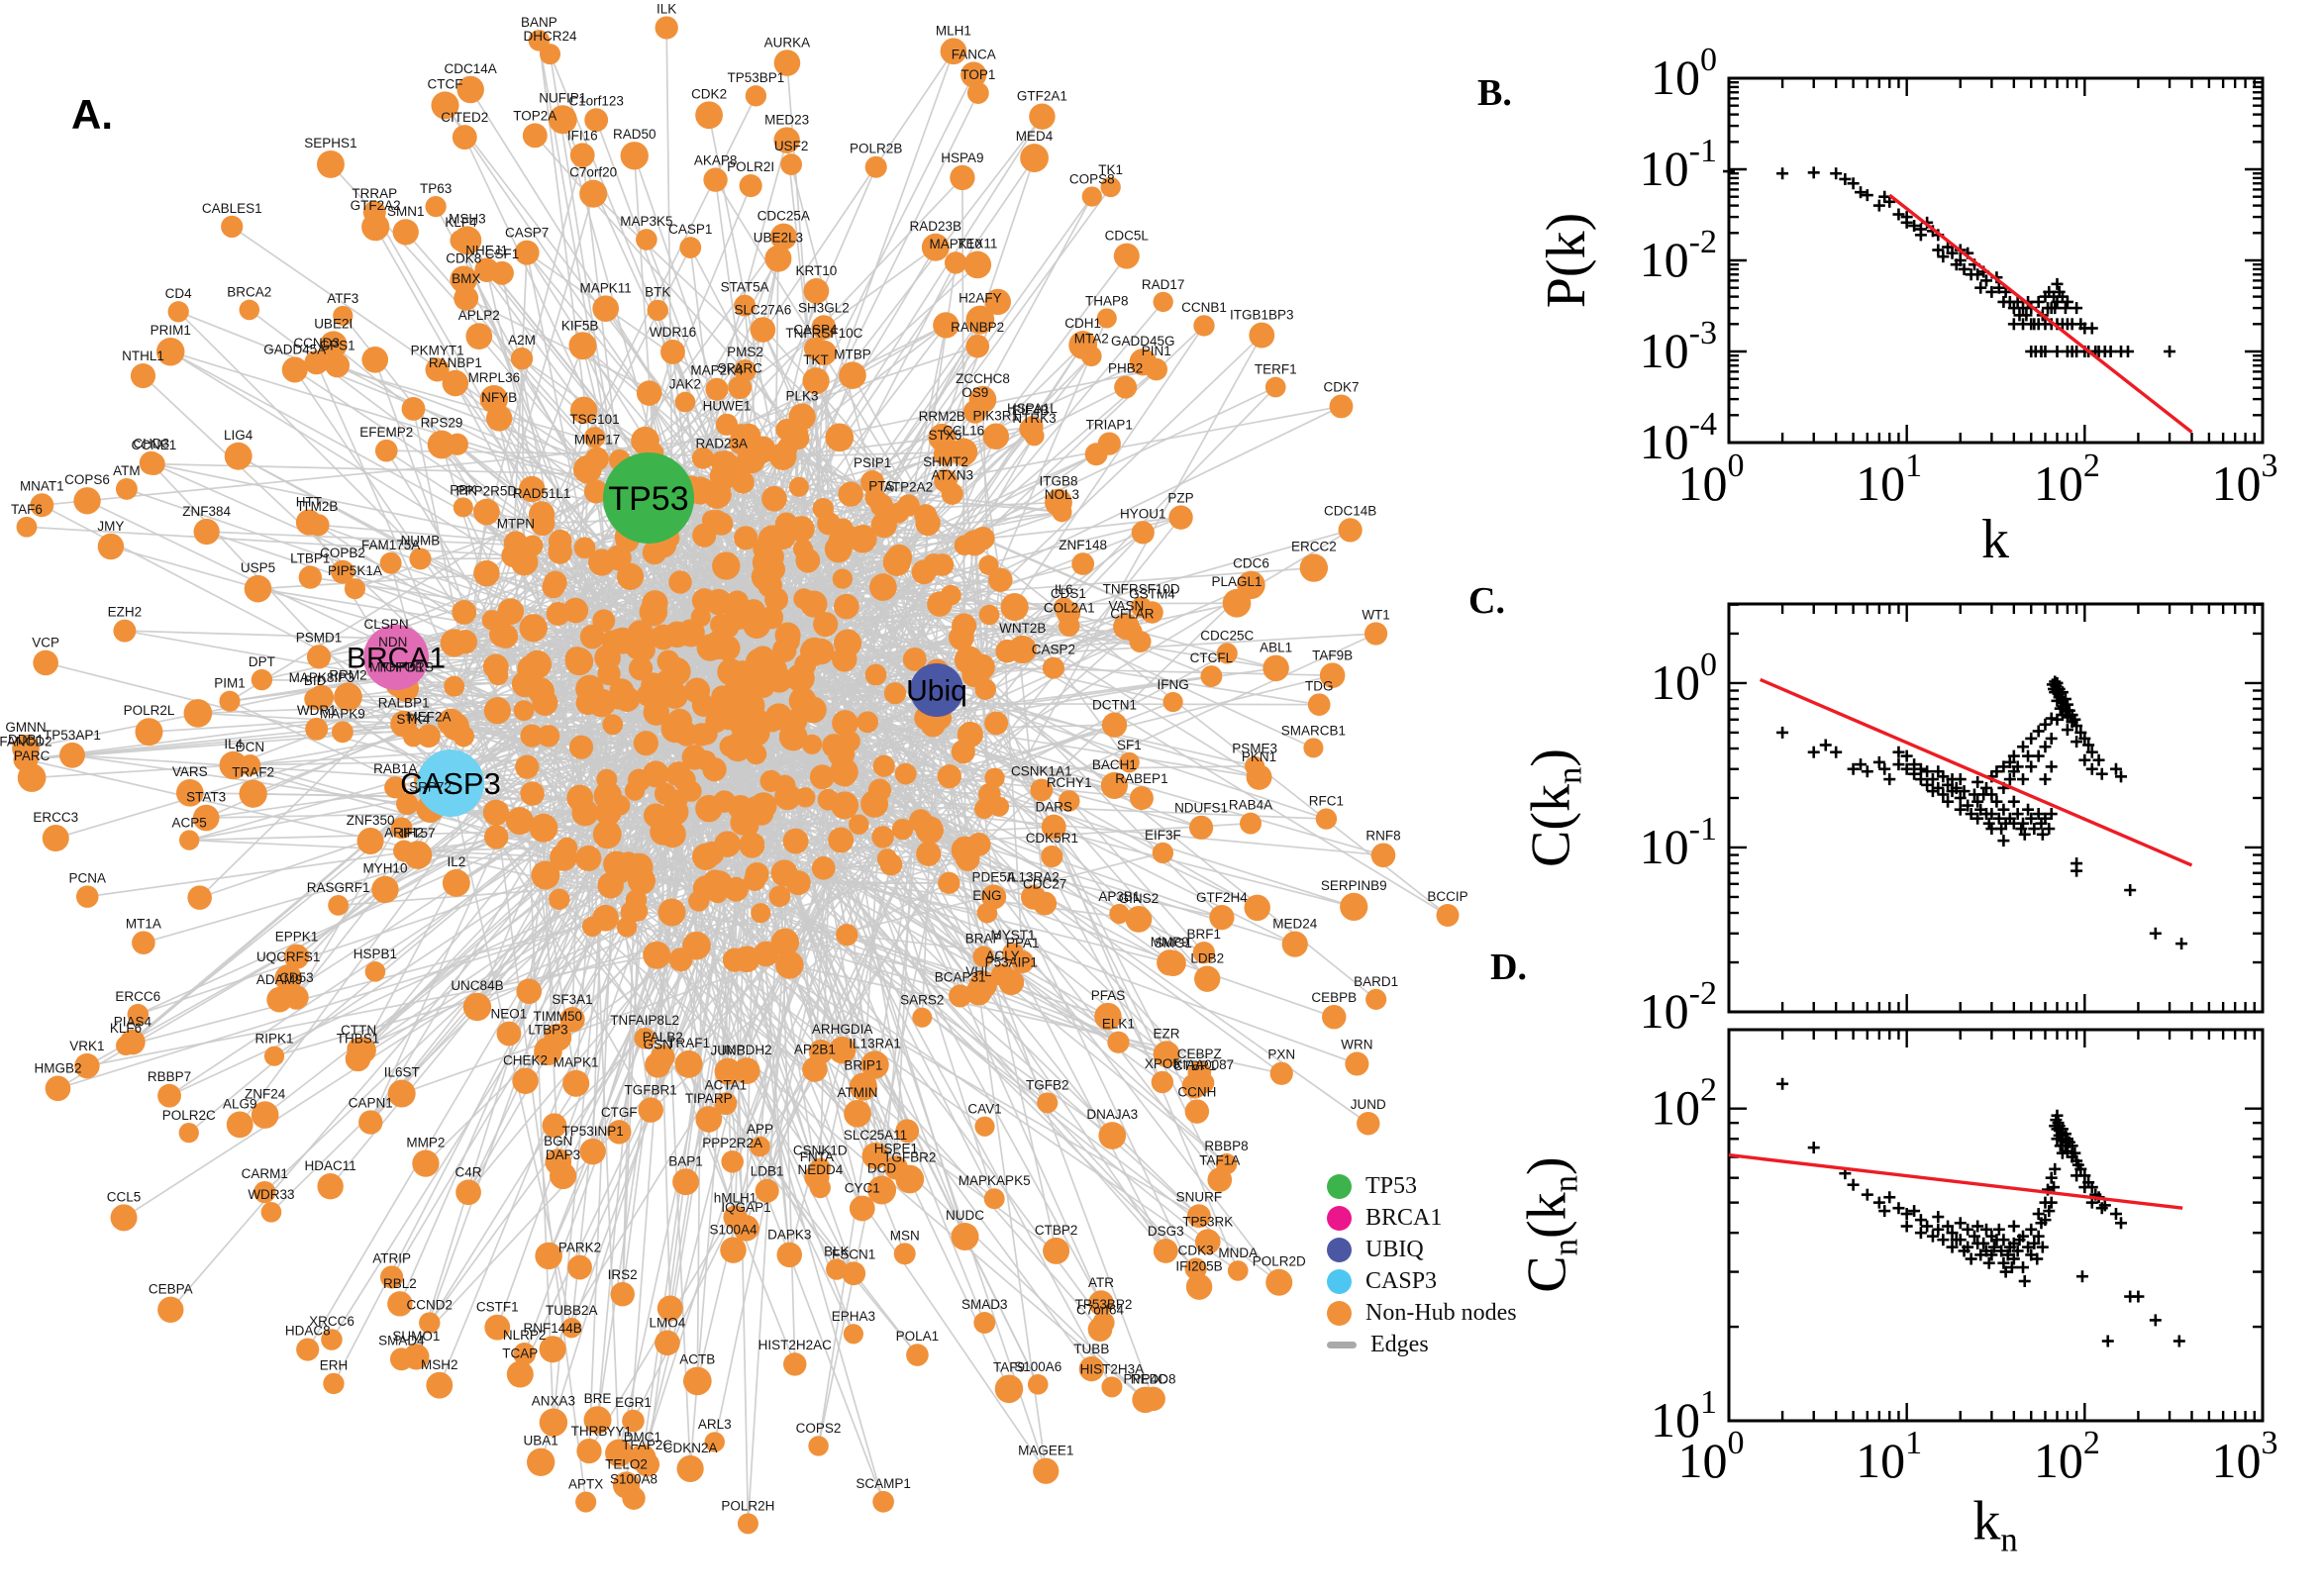  What do you see at coordinates (1508, 967) in the screenshot?
I see `panel-d-label: D.` at bounding box center [1508, 967].